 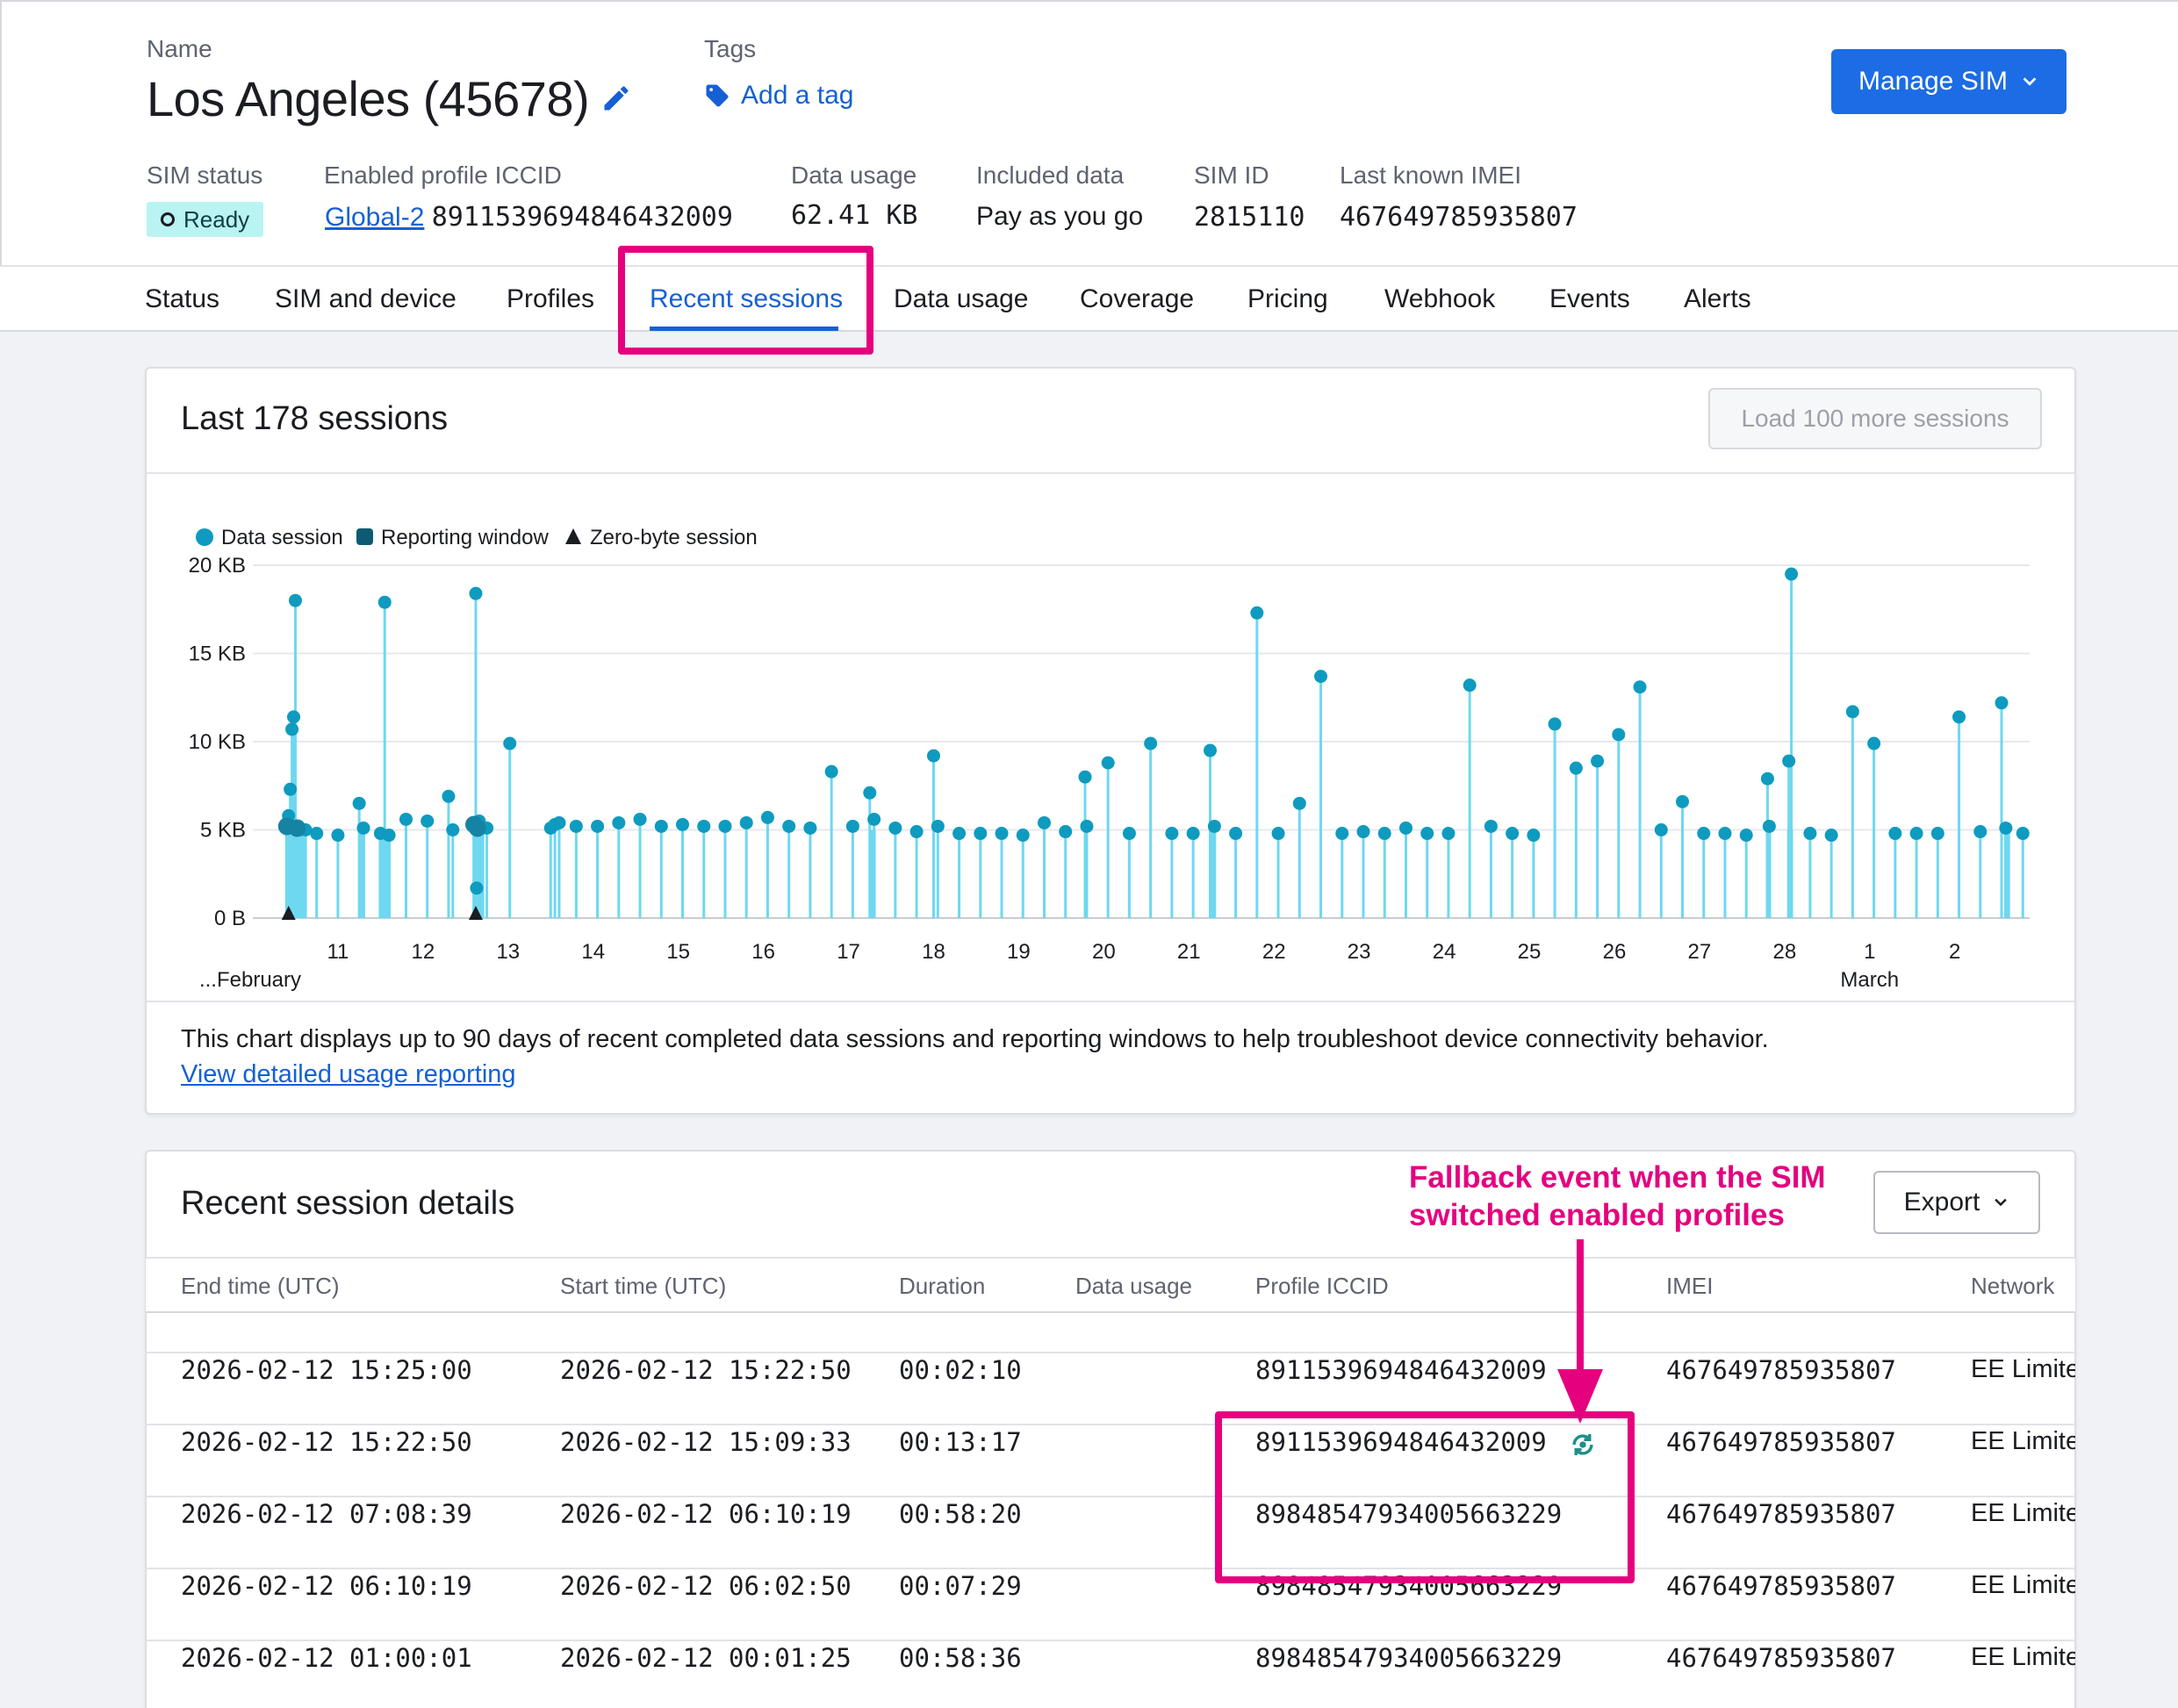 I want to click on tags-label: Tags, so click(x=730, y=48).